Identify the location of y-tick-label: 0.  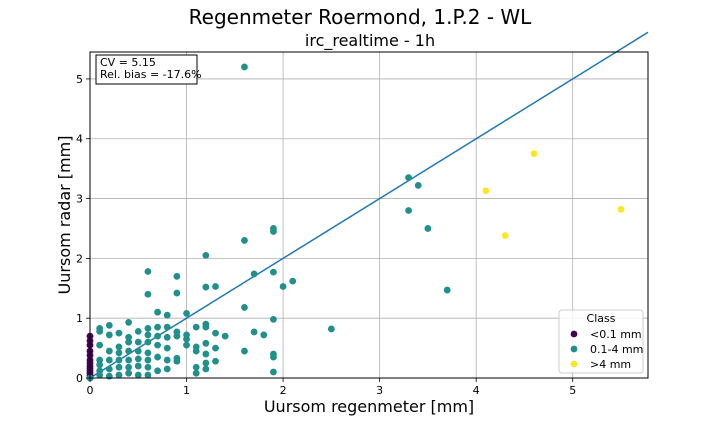
(79, 378).